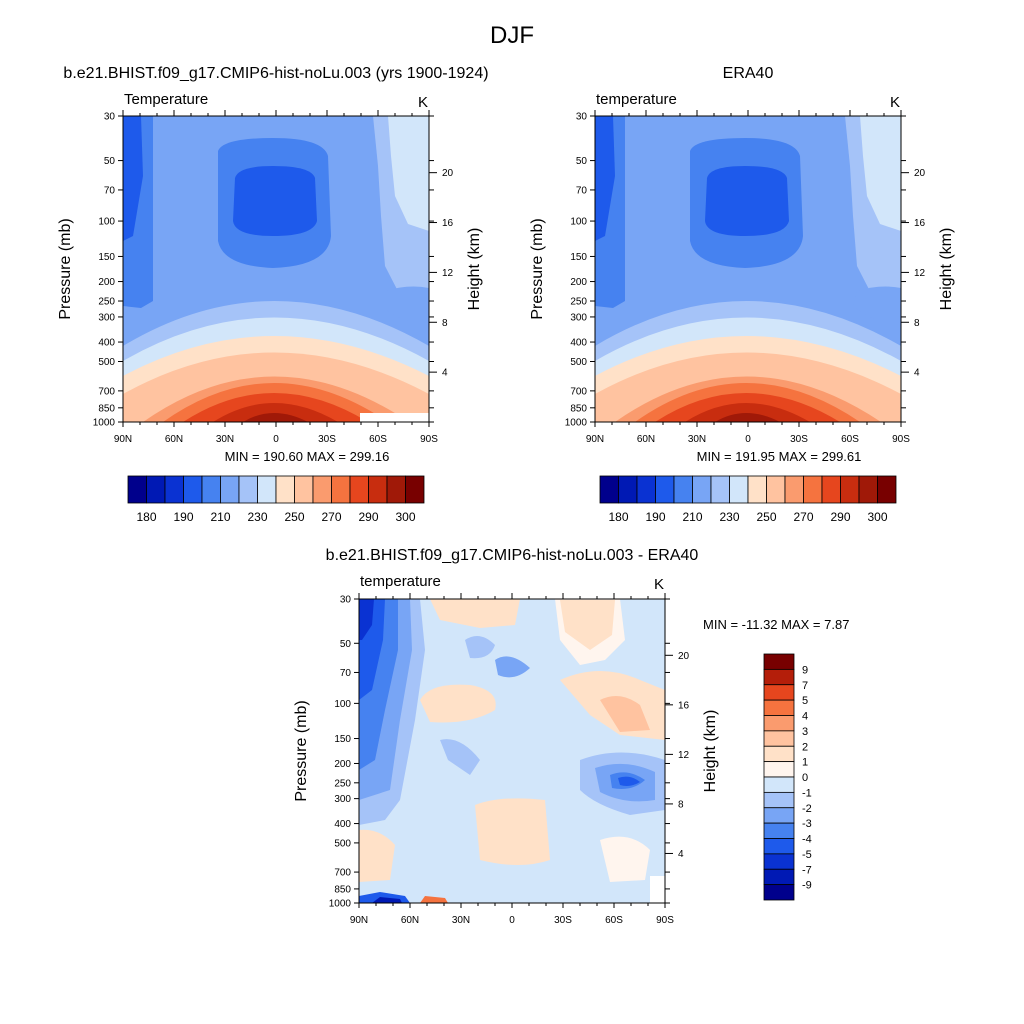 The image size is (1024, 1024). What do you see at coordinates (877, 517) in the screenshot?
I see `colorbar-label: 300` at bounding box center [877, 517].